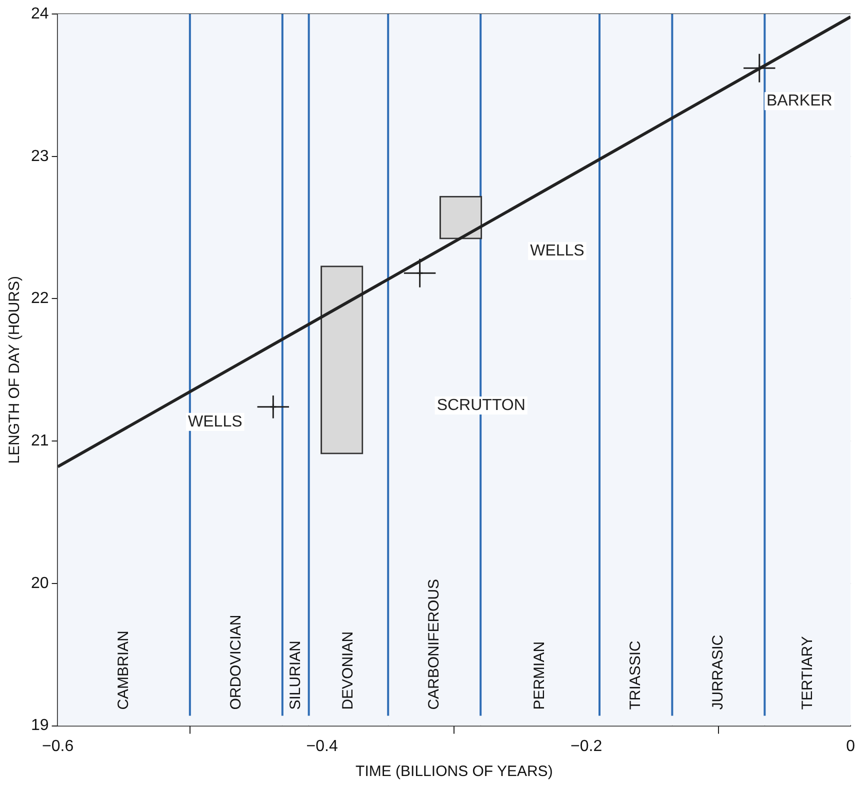 The image size is (858, 789). Describe the element at coordinates (799, 101) in the screenshot. I see `annotation: BARKER` at that location.